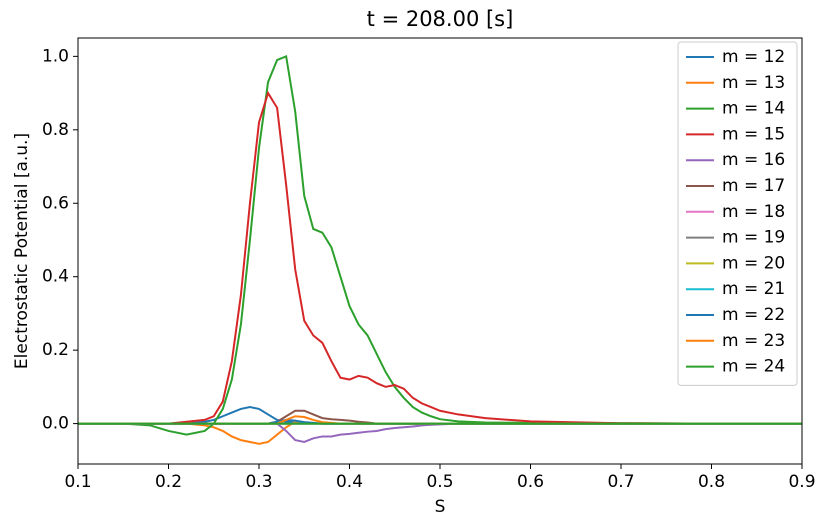  What do you see at coordinates (440, 433) in the screenshot?
I see `series-line` at bounding box center [440, 433].